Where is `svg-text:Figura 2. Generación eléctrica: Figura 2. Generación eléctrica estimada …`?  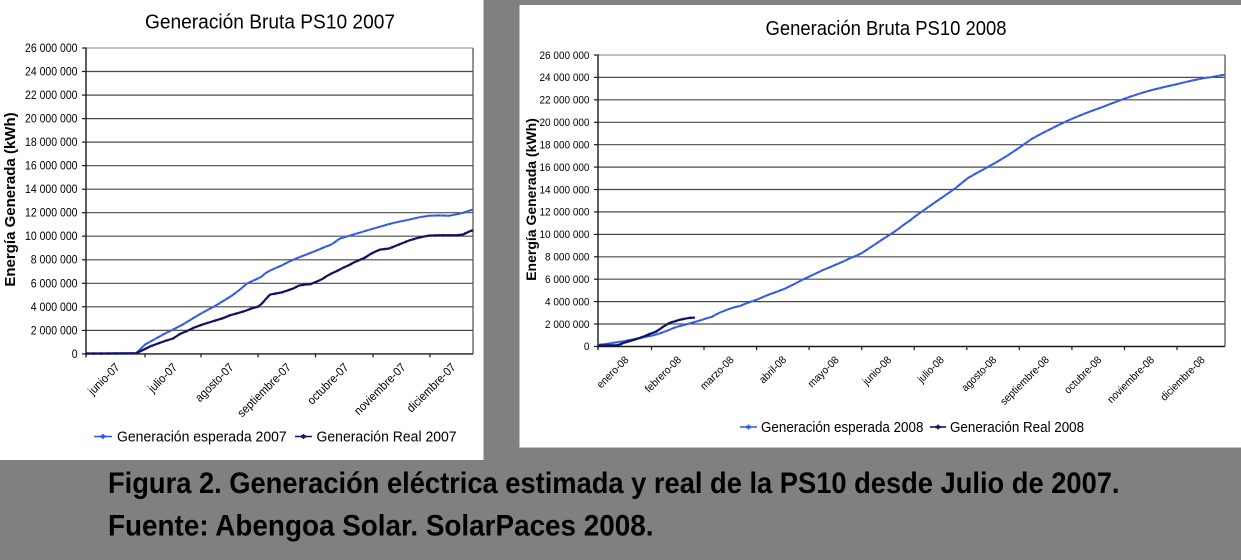
svg-text:Figura 2. Generación eléctrica: Figura 2. Generación eléctrica estimada … is located at coordinates (614, 483).